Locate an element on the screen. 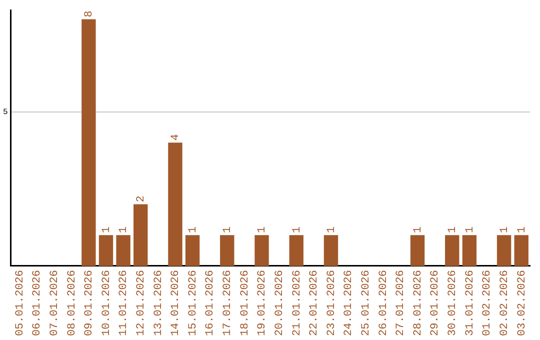 This screenshot has height=340, width=540. x-tick-label: 28.01.2026 is located at coordinates (418, 303).